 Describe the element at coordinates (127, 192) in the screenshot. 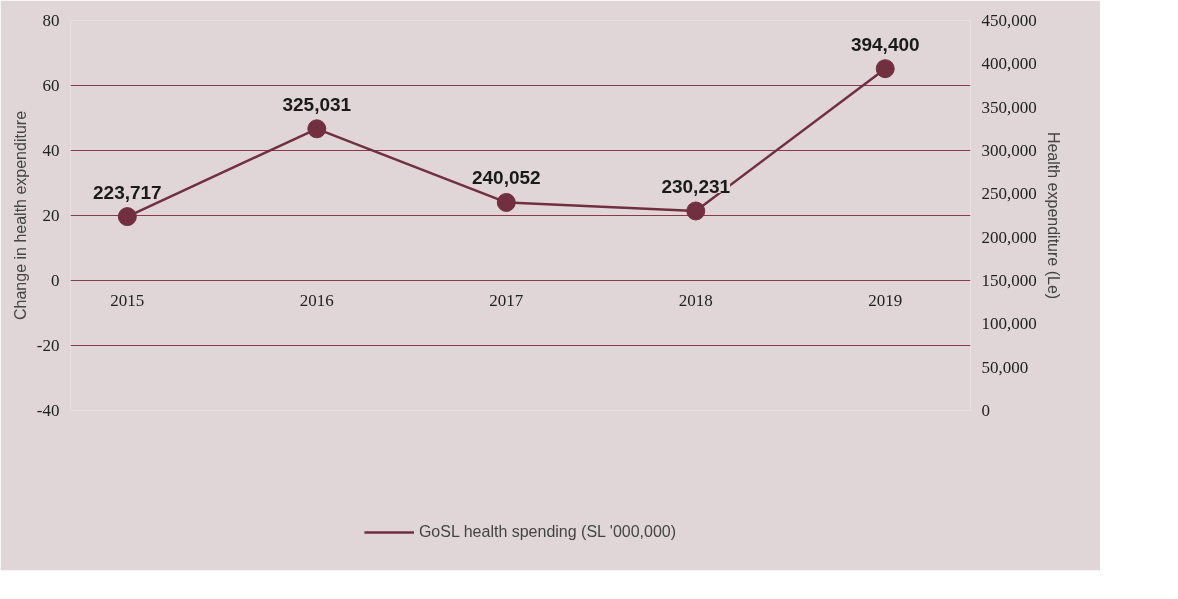

I see `data-label: 223,717` at that location.